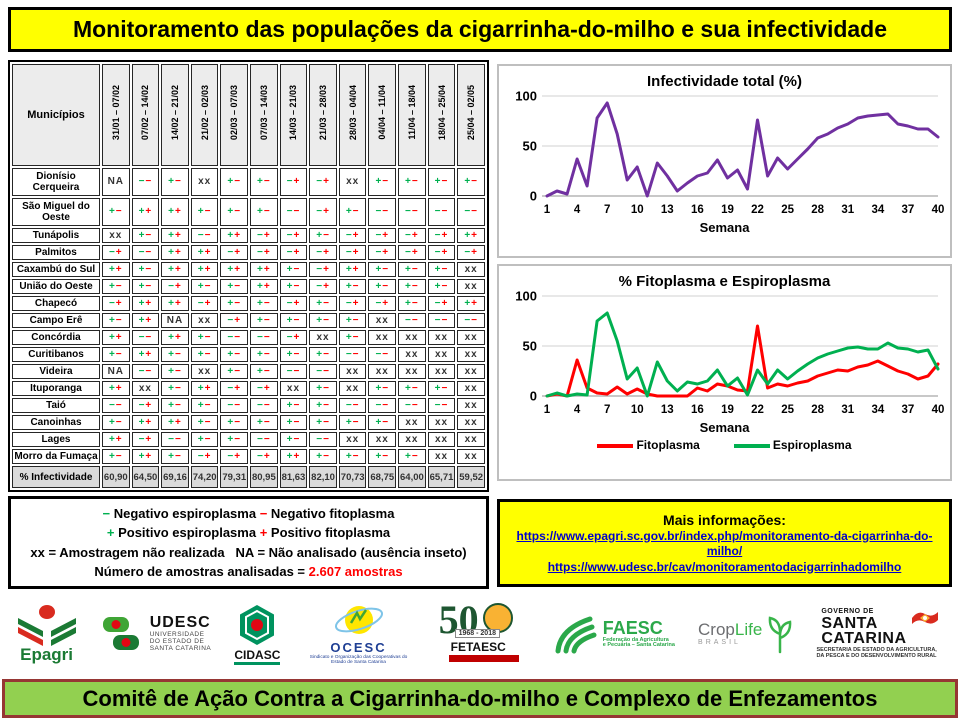 The height and width of the screenshot is (720, 960). Describe the element at coordinates (56, 477) in the screenshot. I see `infectivity-row-label: % Infectividade` at that location.